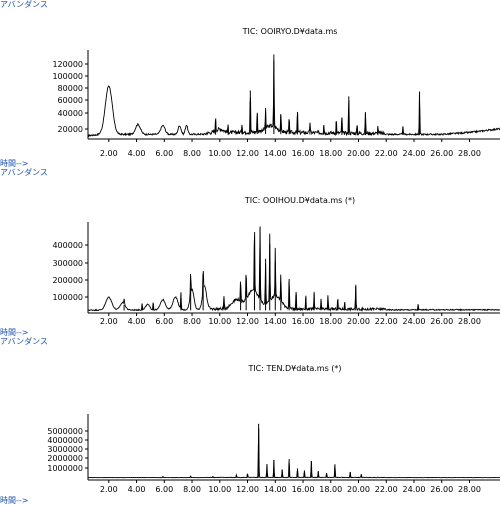 The image size is (500, 507). I want to click on chart-title: TIC: TEN.D¥data.ms (*), so click(294, 368).